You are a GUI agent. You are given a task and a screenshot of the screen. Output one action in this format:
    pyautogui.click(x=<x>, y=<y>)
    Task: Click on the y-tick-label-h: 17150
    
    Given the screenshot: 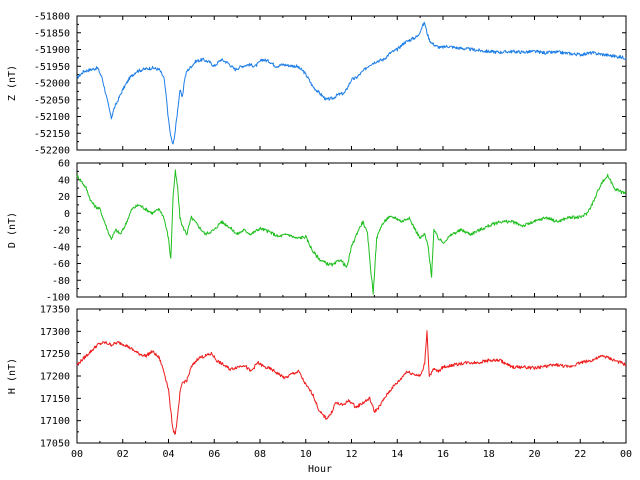 What is the action you would take?
    pyautogui.click(x=55, y=399)
    